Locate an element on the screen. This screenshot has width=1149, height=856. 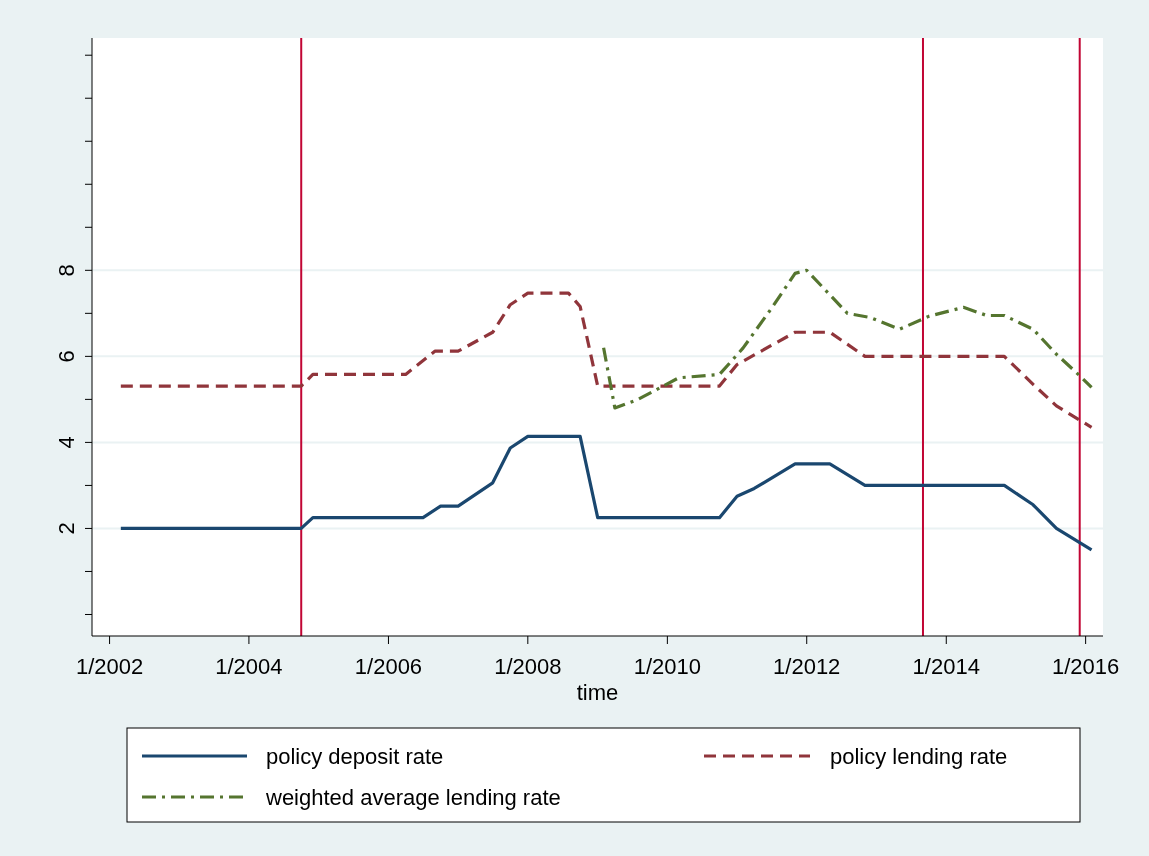
y-tick-label: 4 is located at coordinates (66, 442).